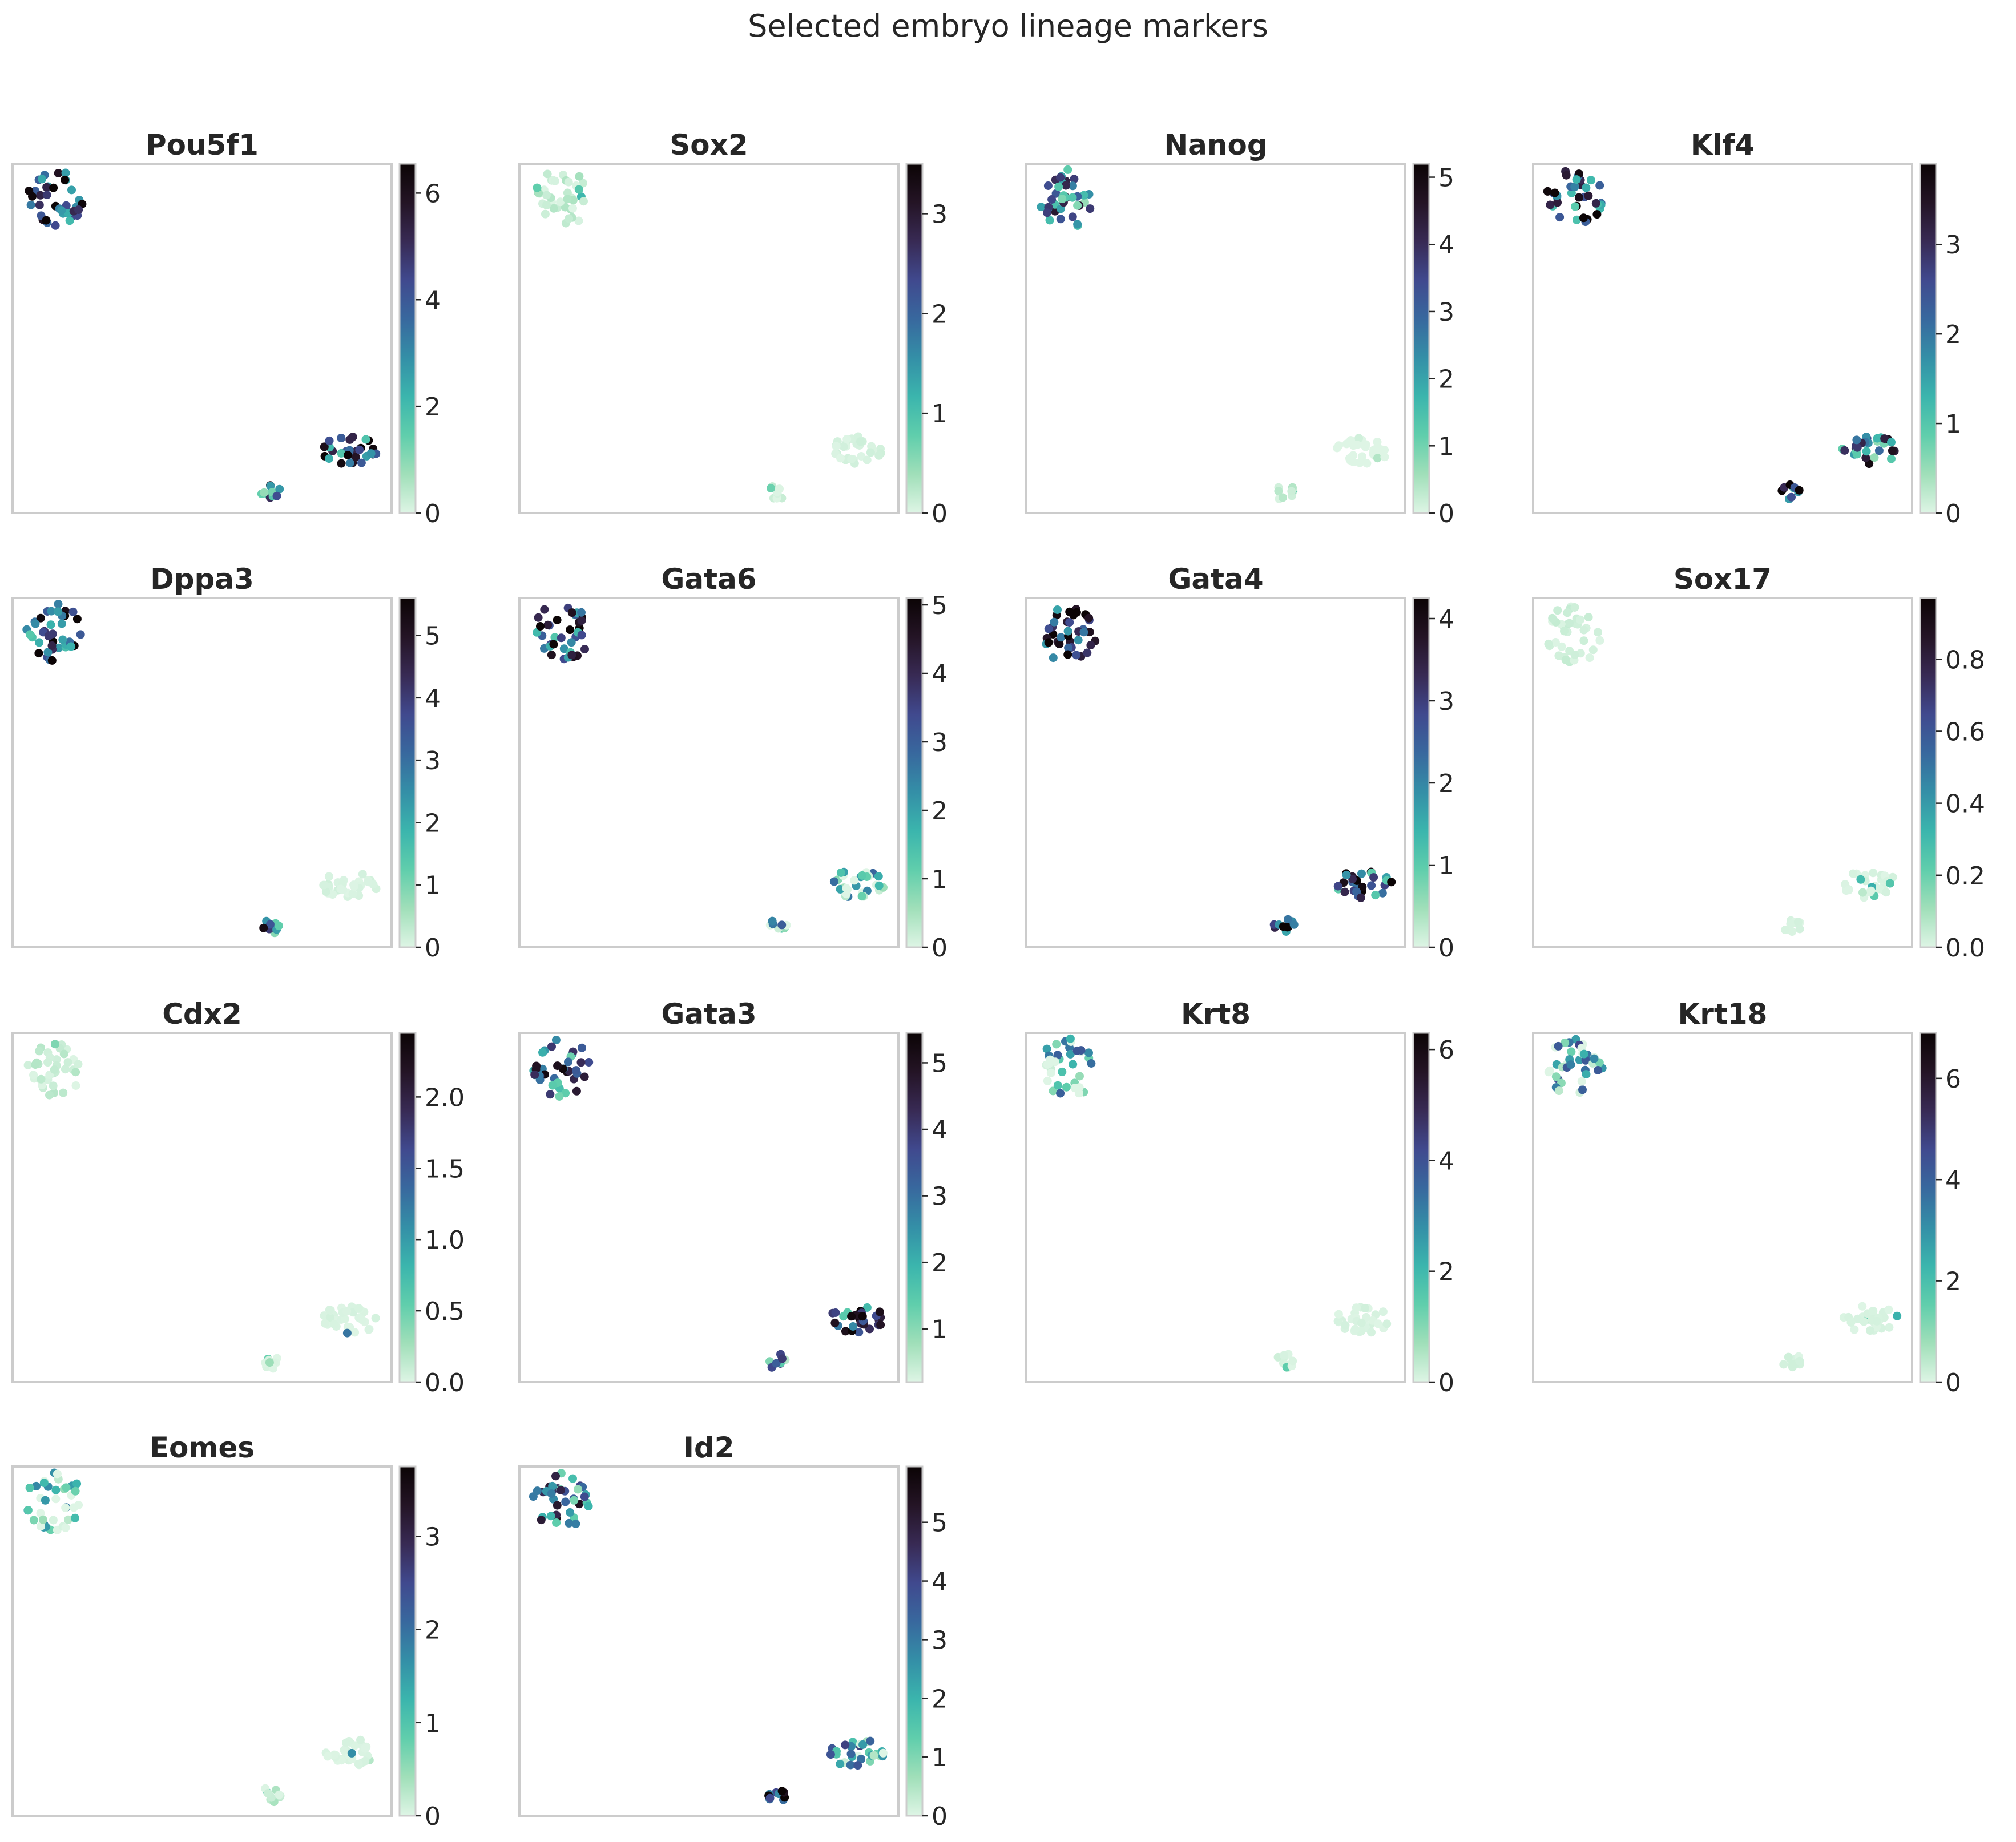 The height and width of the screenshot is (1842, 2016). Describe the element at coordinates (708, 1447) in the screenshot. I see `panel-title: Id2` at that location.